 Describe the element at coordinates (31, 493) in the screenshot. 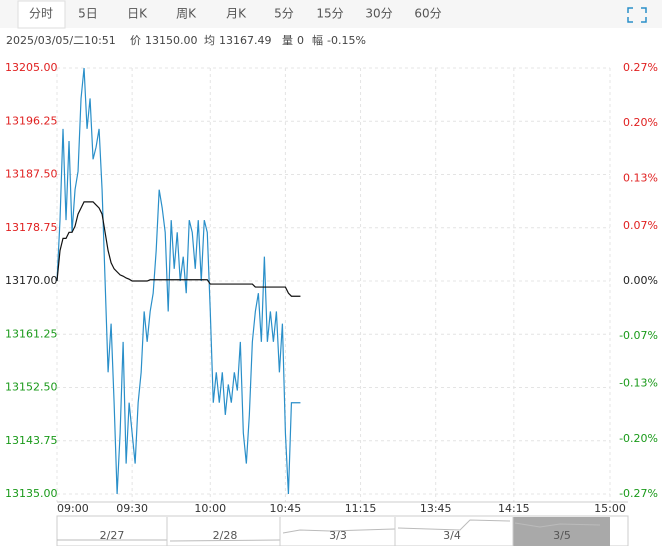

I see `y-tick-label: 13135.00` at that location.